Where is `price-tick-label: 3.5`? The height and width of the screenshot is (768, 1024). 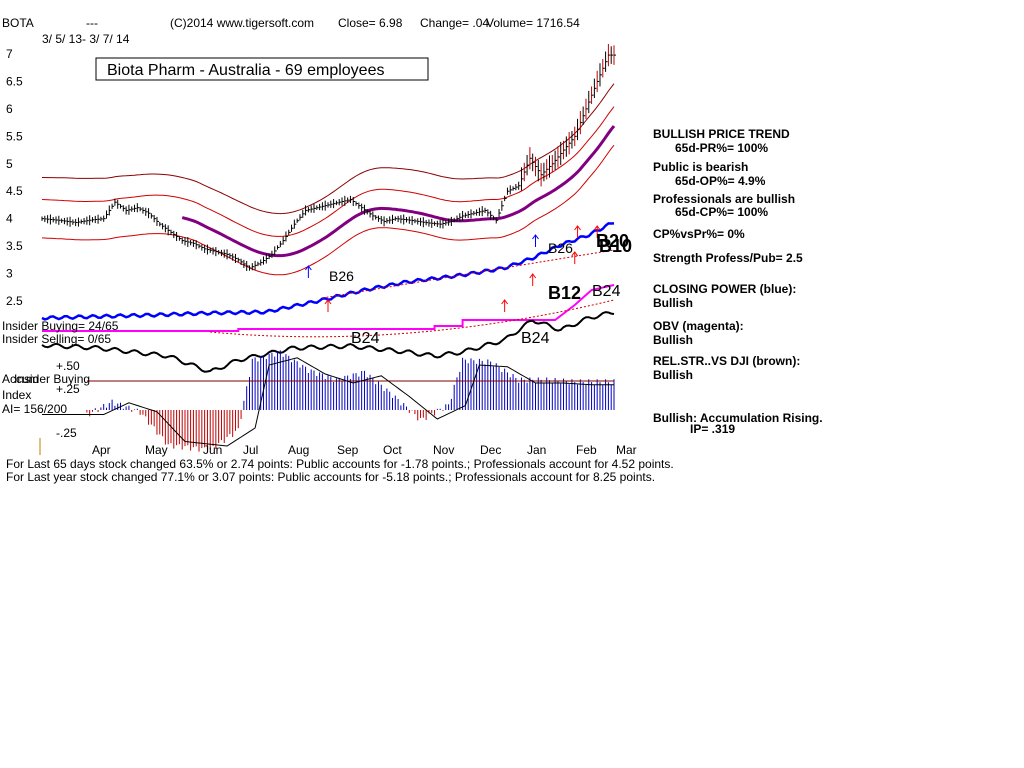 price-tick-label: 3.5 is located at coordinates (14, 246).